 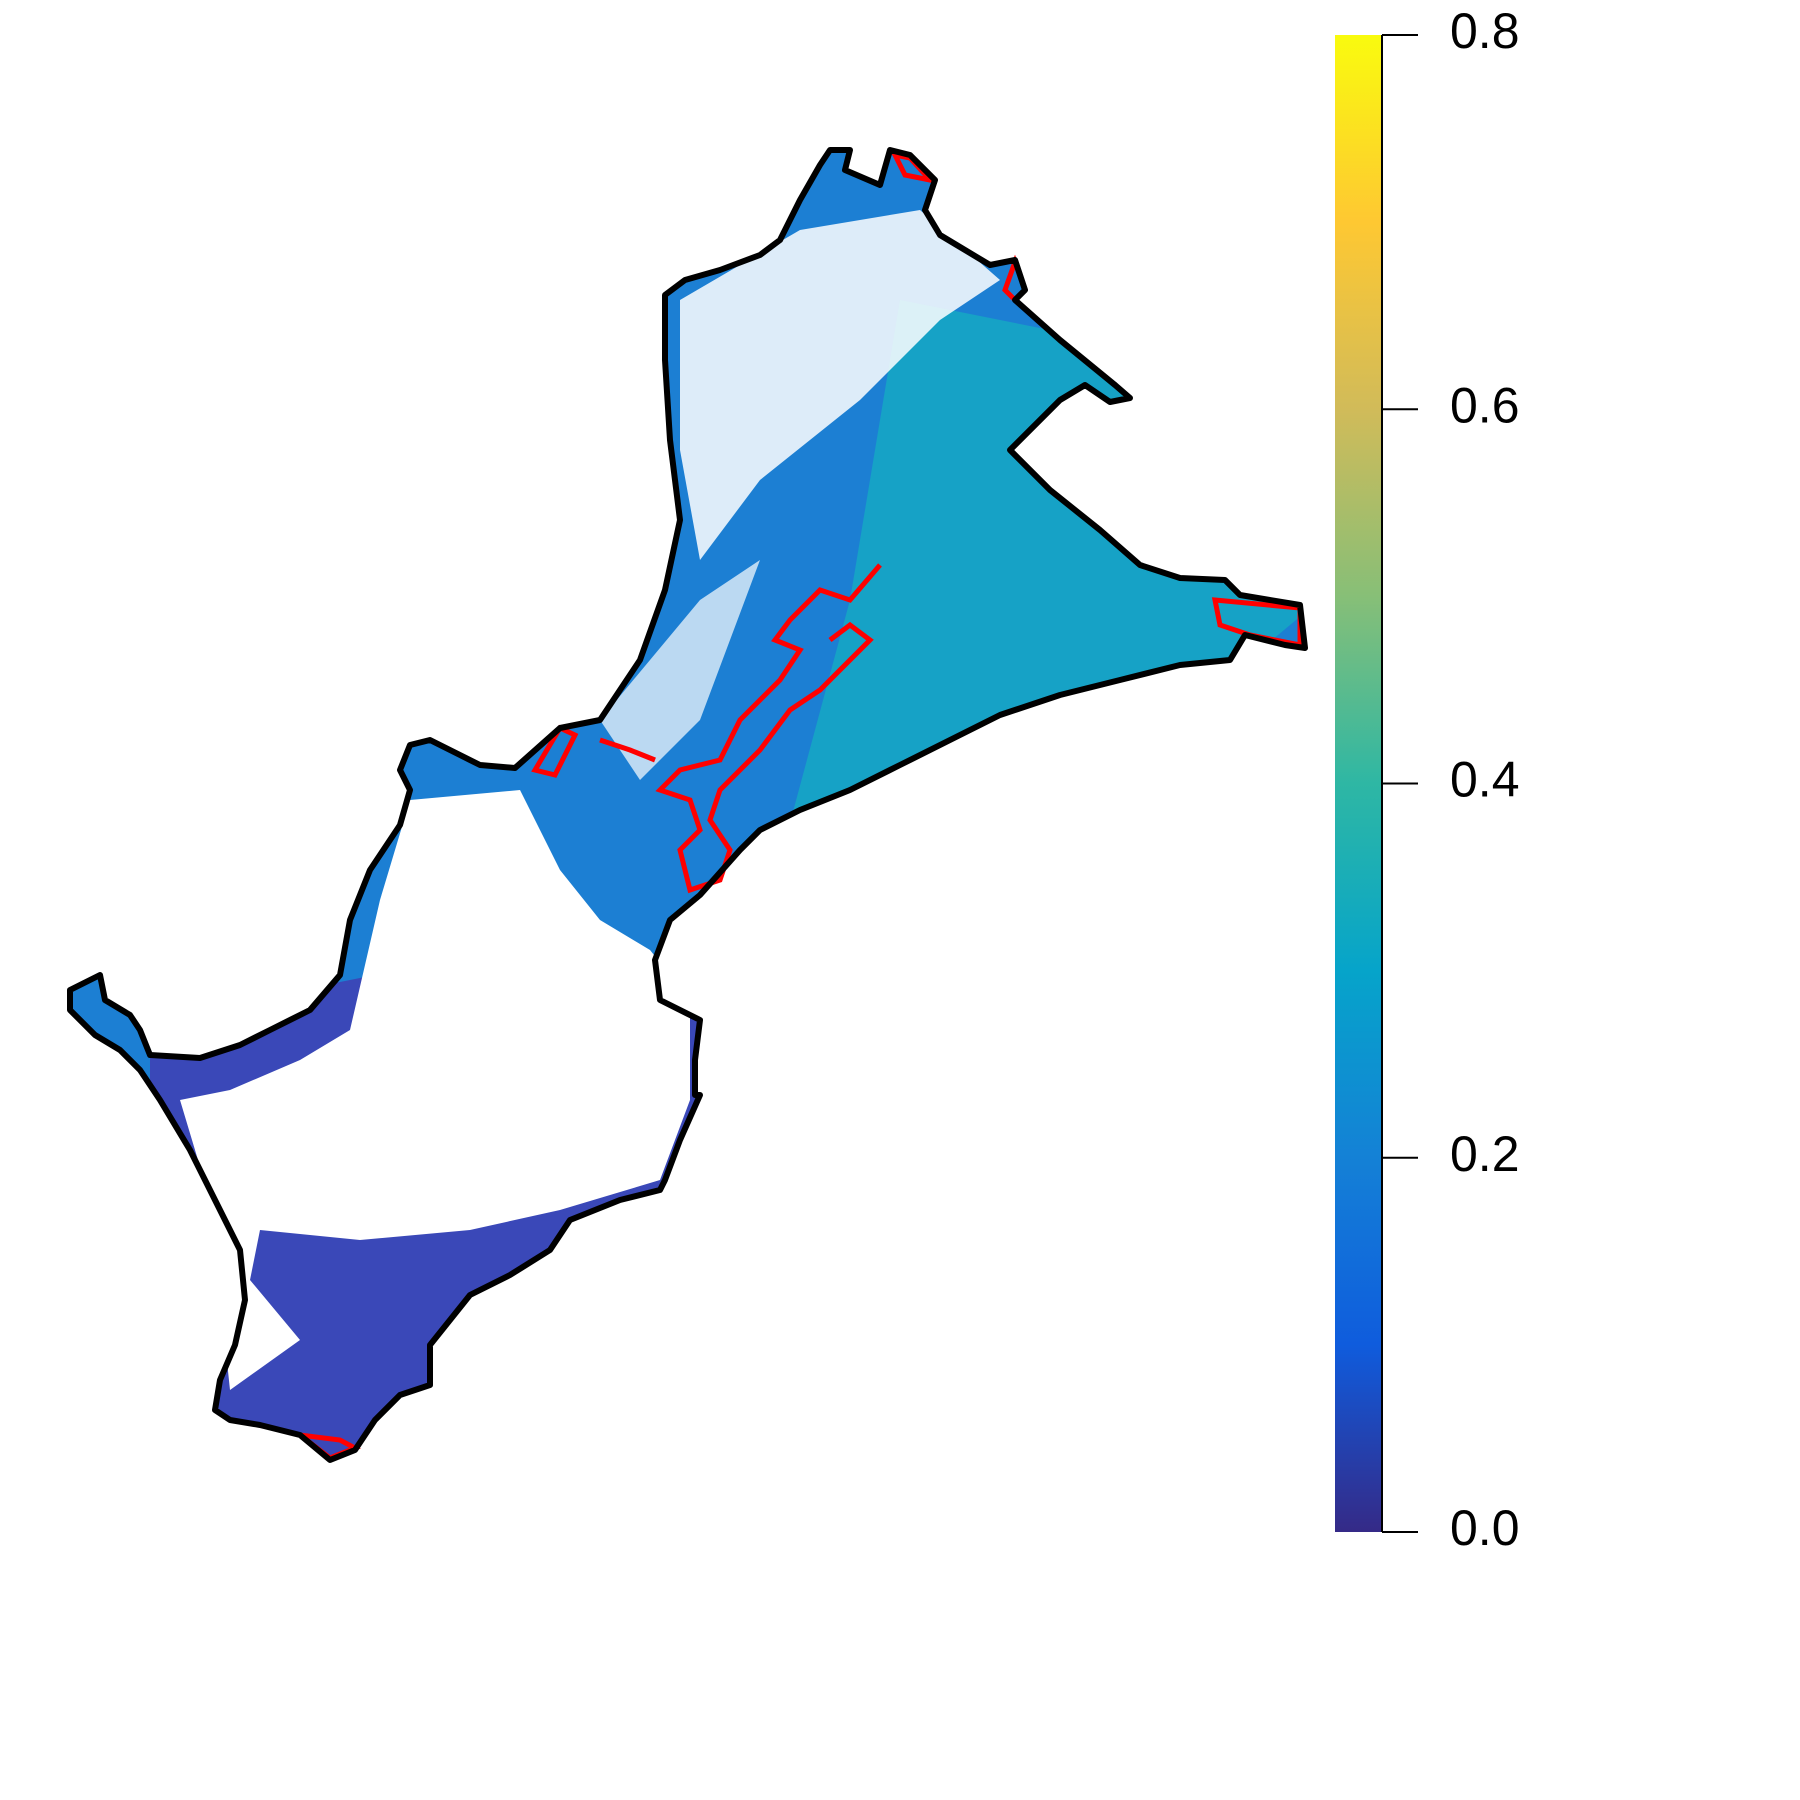 What do you see at coordinates (1485, 1154) in the screenshot?
I see `tick-label: 0.2` at bounding box center [1485, 1154].